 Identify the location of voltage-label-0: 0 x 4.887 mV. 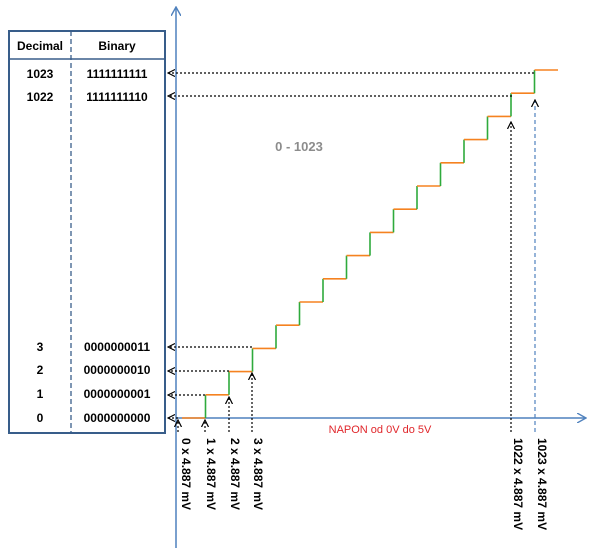
(186, 474).